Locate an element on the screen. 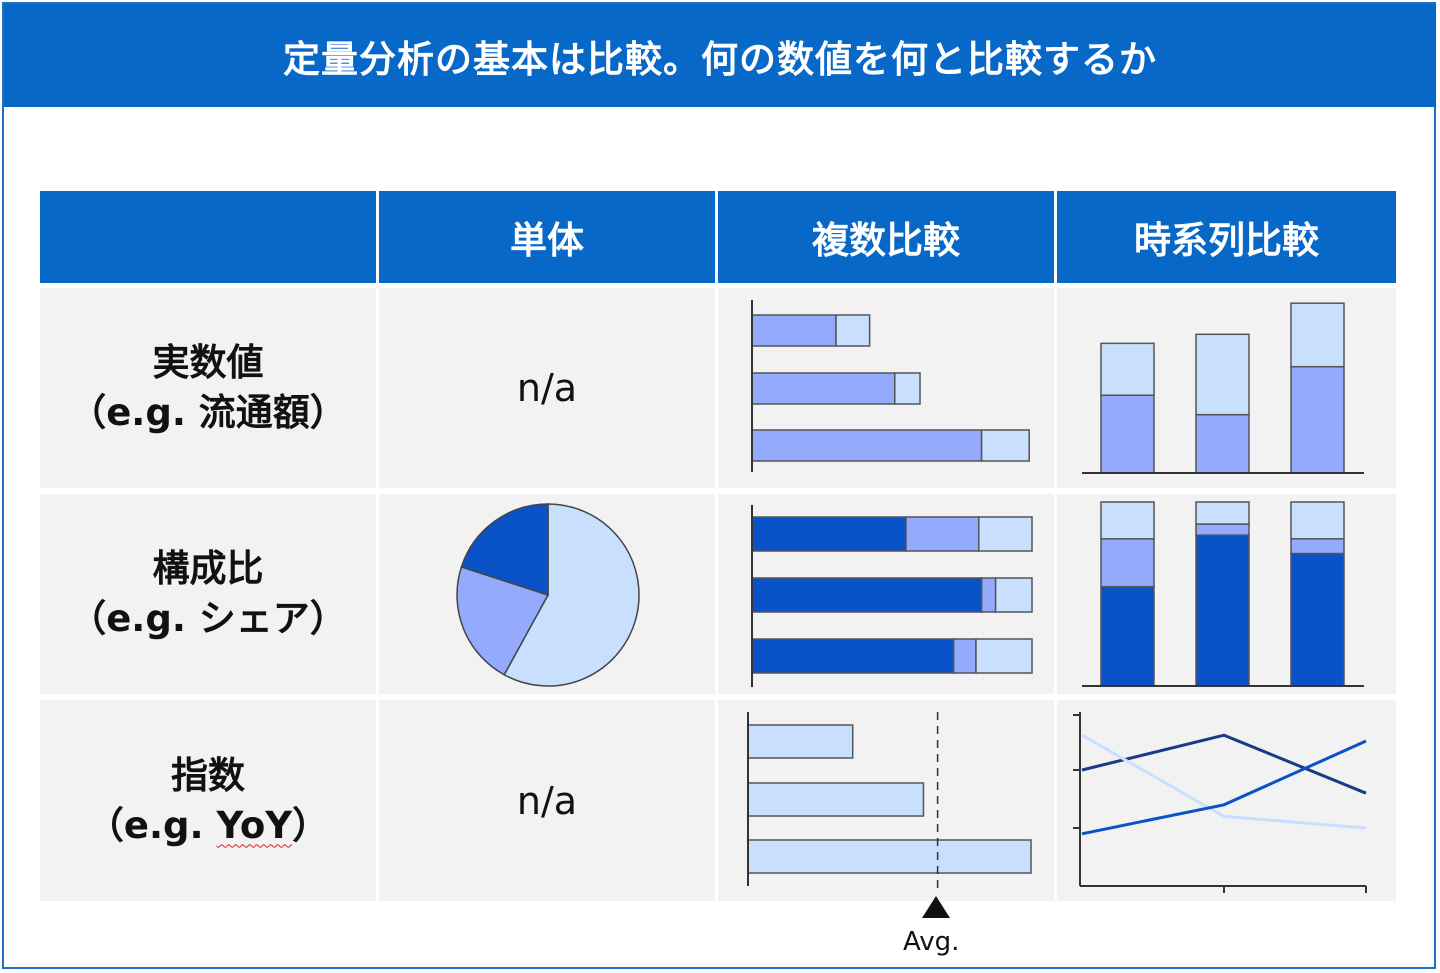 The width and height of the screenshot is (1440, 973). slide-title: 定量分析の基本は比較。何の数値を何と比較するか is located at coordinates (720, 55).